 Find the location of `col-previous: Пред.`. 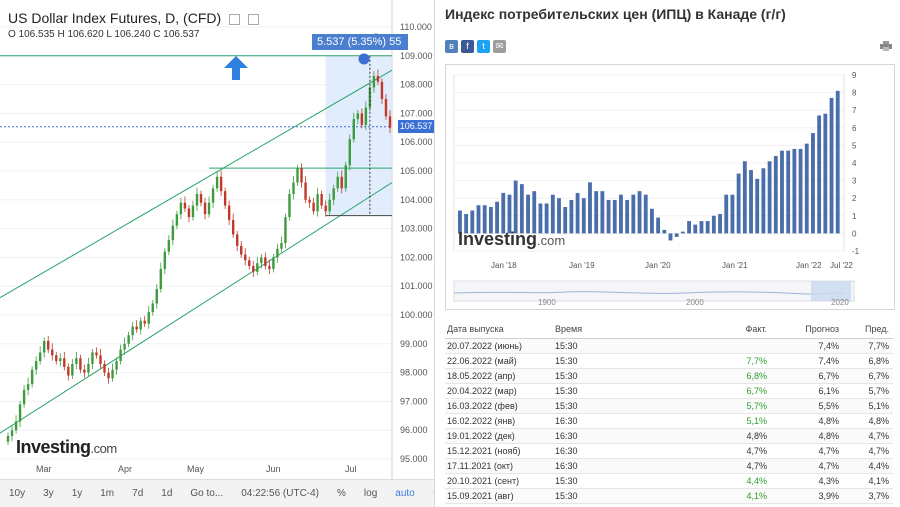

col-previous: Пред. is located at coordinates (868, 329).